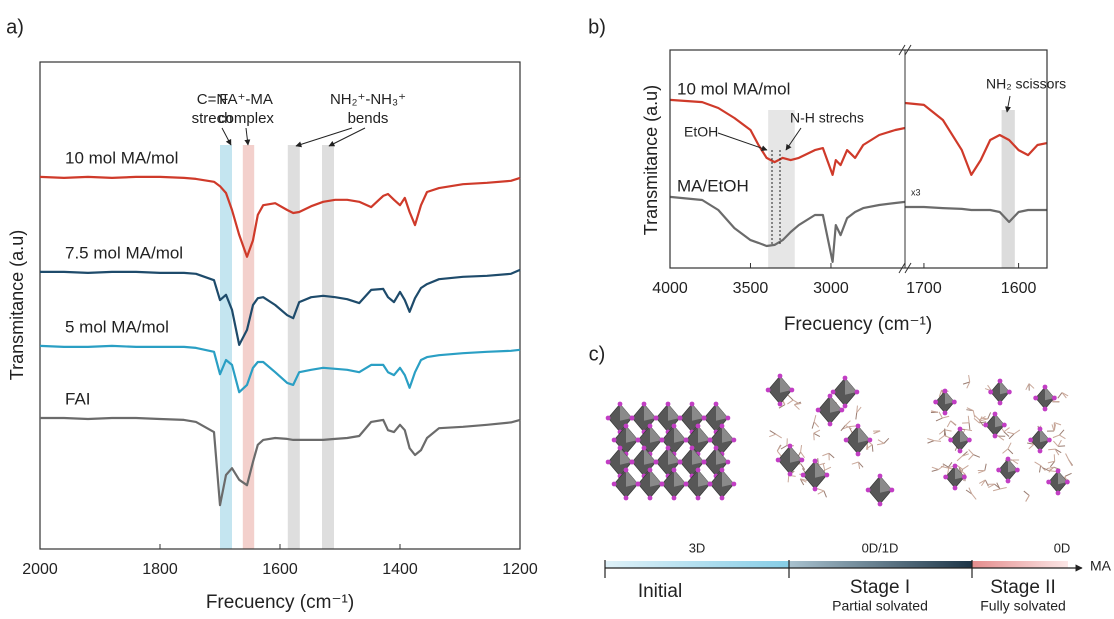 The width and height of the screenshot is (1114, 619). What do you see at coordinates (124, 252) in the screenshot?
I see `series-label: 7.5 mol MA/mol` at bounding box center [124, 252].